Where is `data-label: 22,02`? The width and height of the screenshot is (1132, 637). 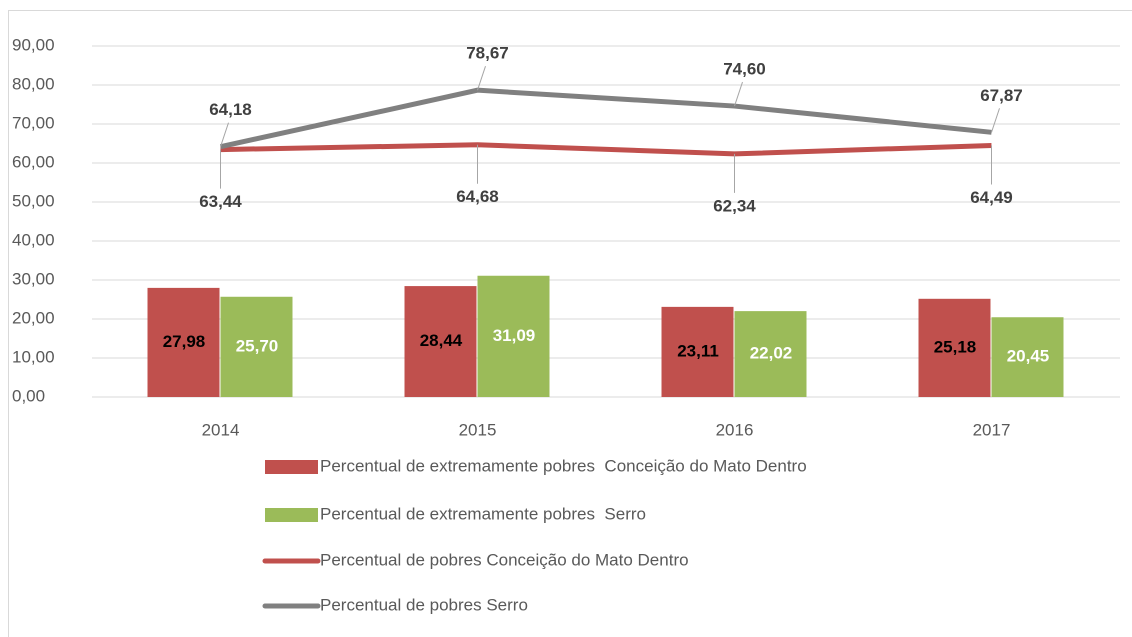 data-label: 22,02 is located at coordinates (771, 353).